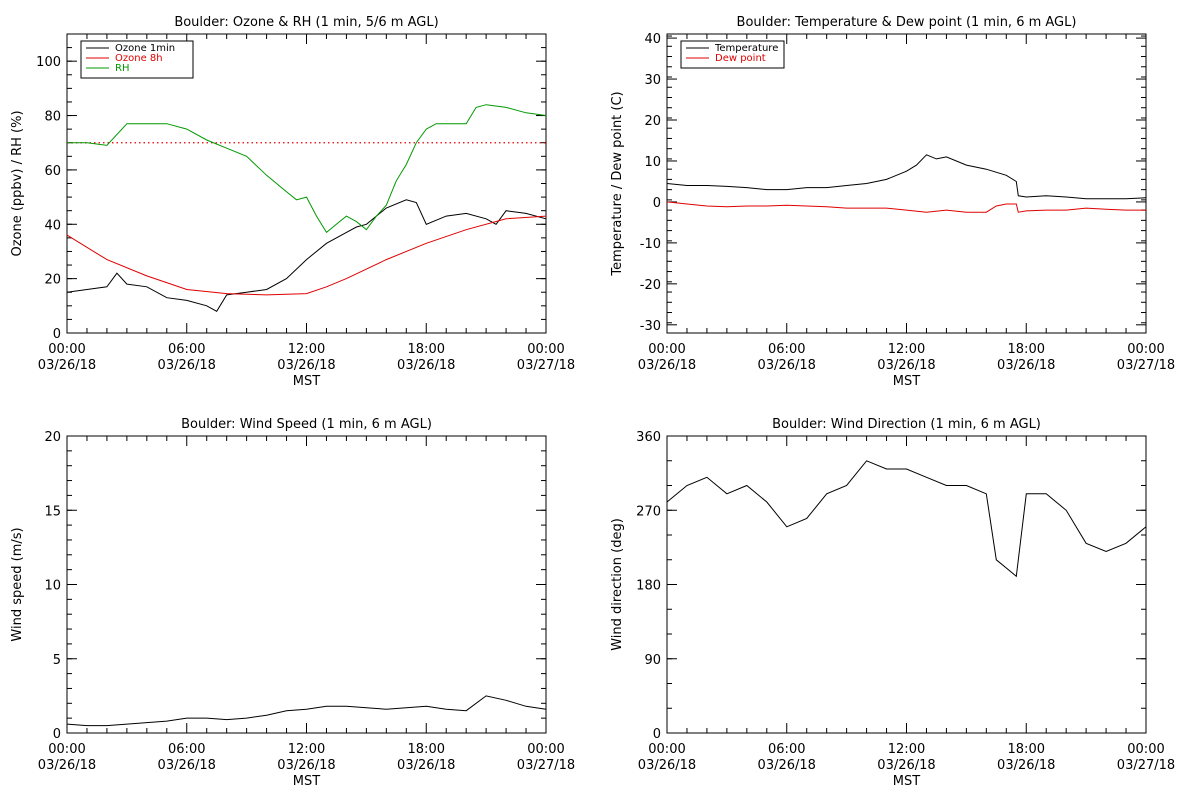 The height and width of the screenshot is (800, 1200). I want to click on y-axis-label: Temperature / Dew point (C), so click(617, 183).